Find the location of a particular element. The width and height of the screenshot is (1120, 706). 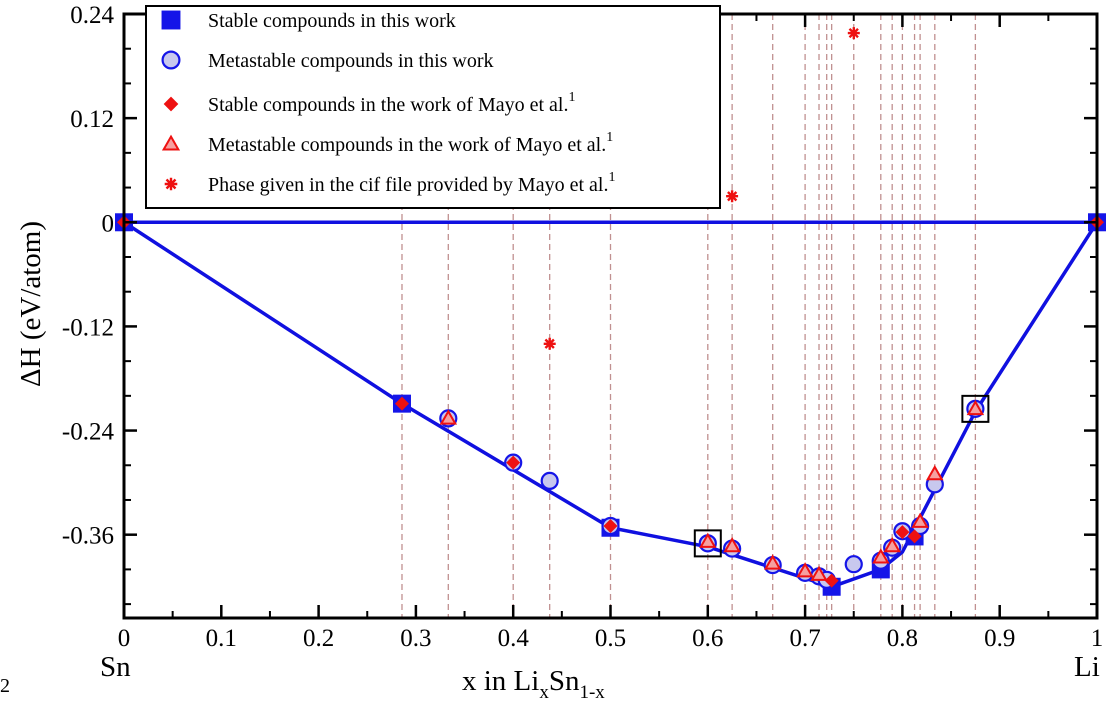

x-tick-label: 0 is located at coordinates (124, 638).